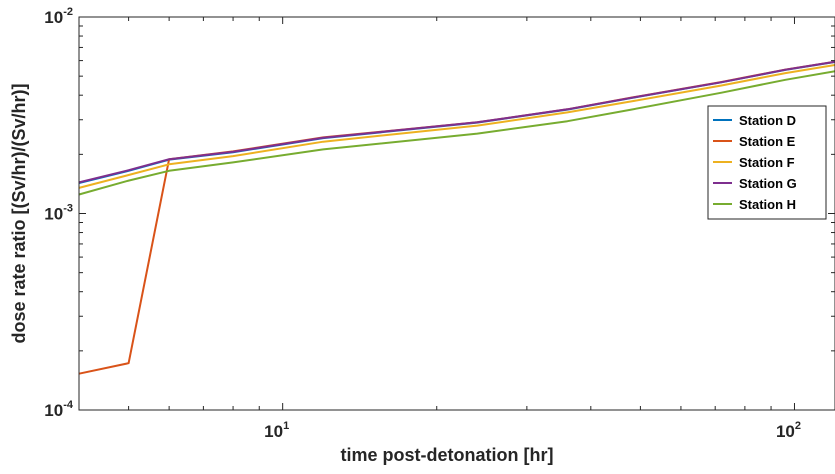 Image resolution: width=835 pixels, height=474 pixels. Describe the element at coordinates (58, 213) in the screenshot. I see `y-tick-label: 10⁻³` at that location.